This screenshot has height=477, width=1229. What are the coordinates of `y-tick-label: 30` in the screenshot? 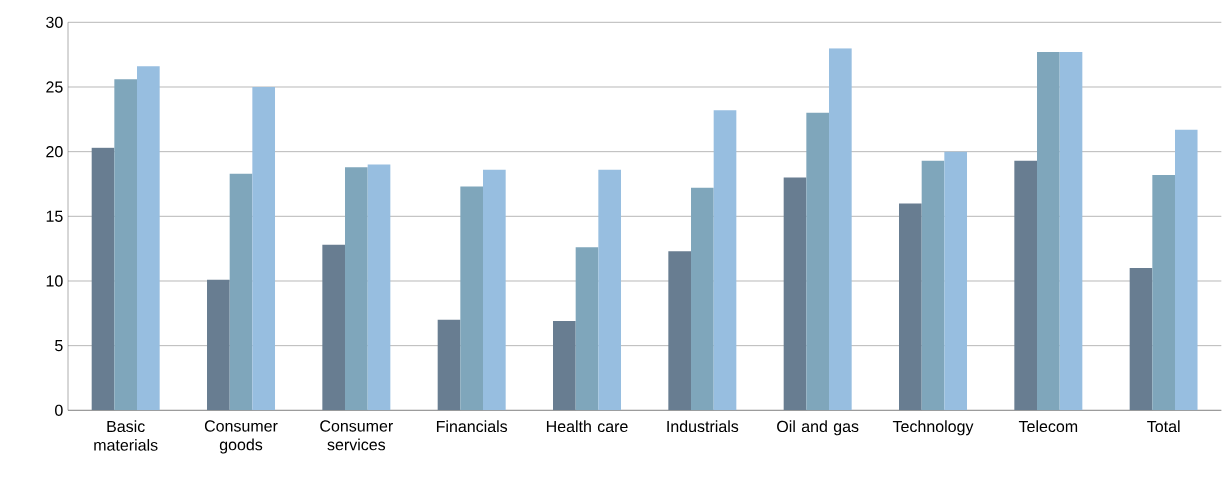 It's located at (54, 22).